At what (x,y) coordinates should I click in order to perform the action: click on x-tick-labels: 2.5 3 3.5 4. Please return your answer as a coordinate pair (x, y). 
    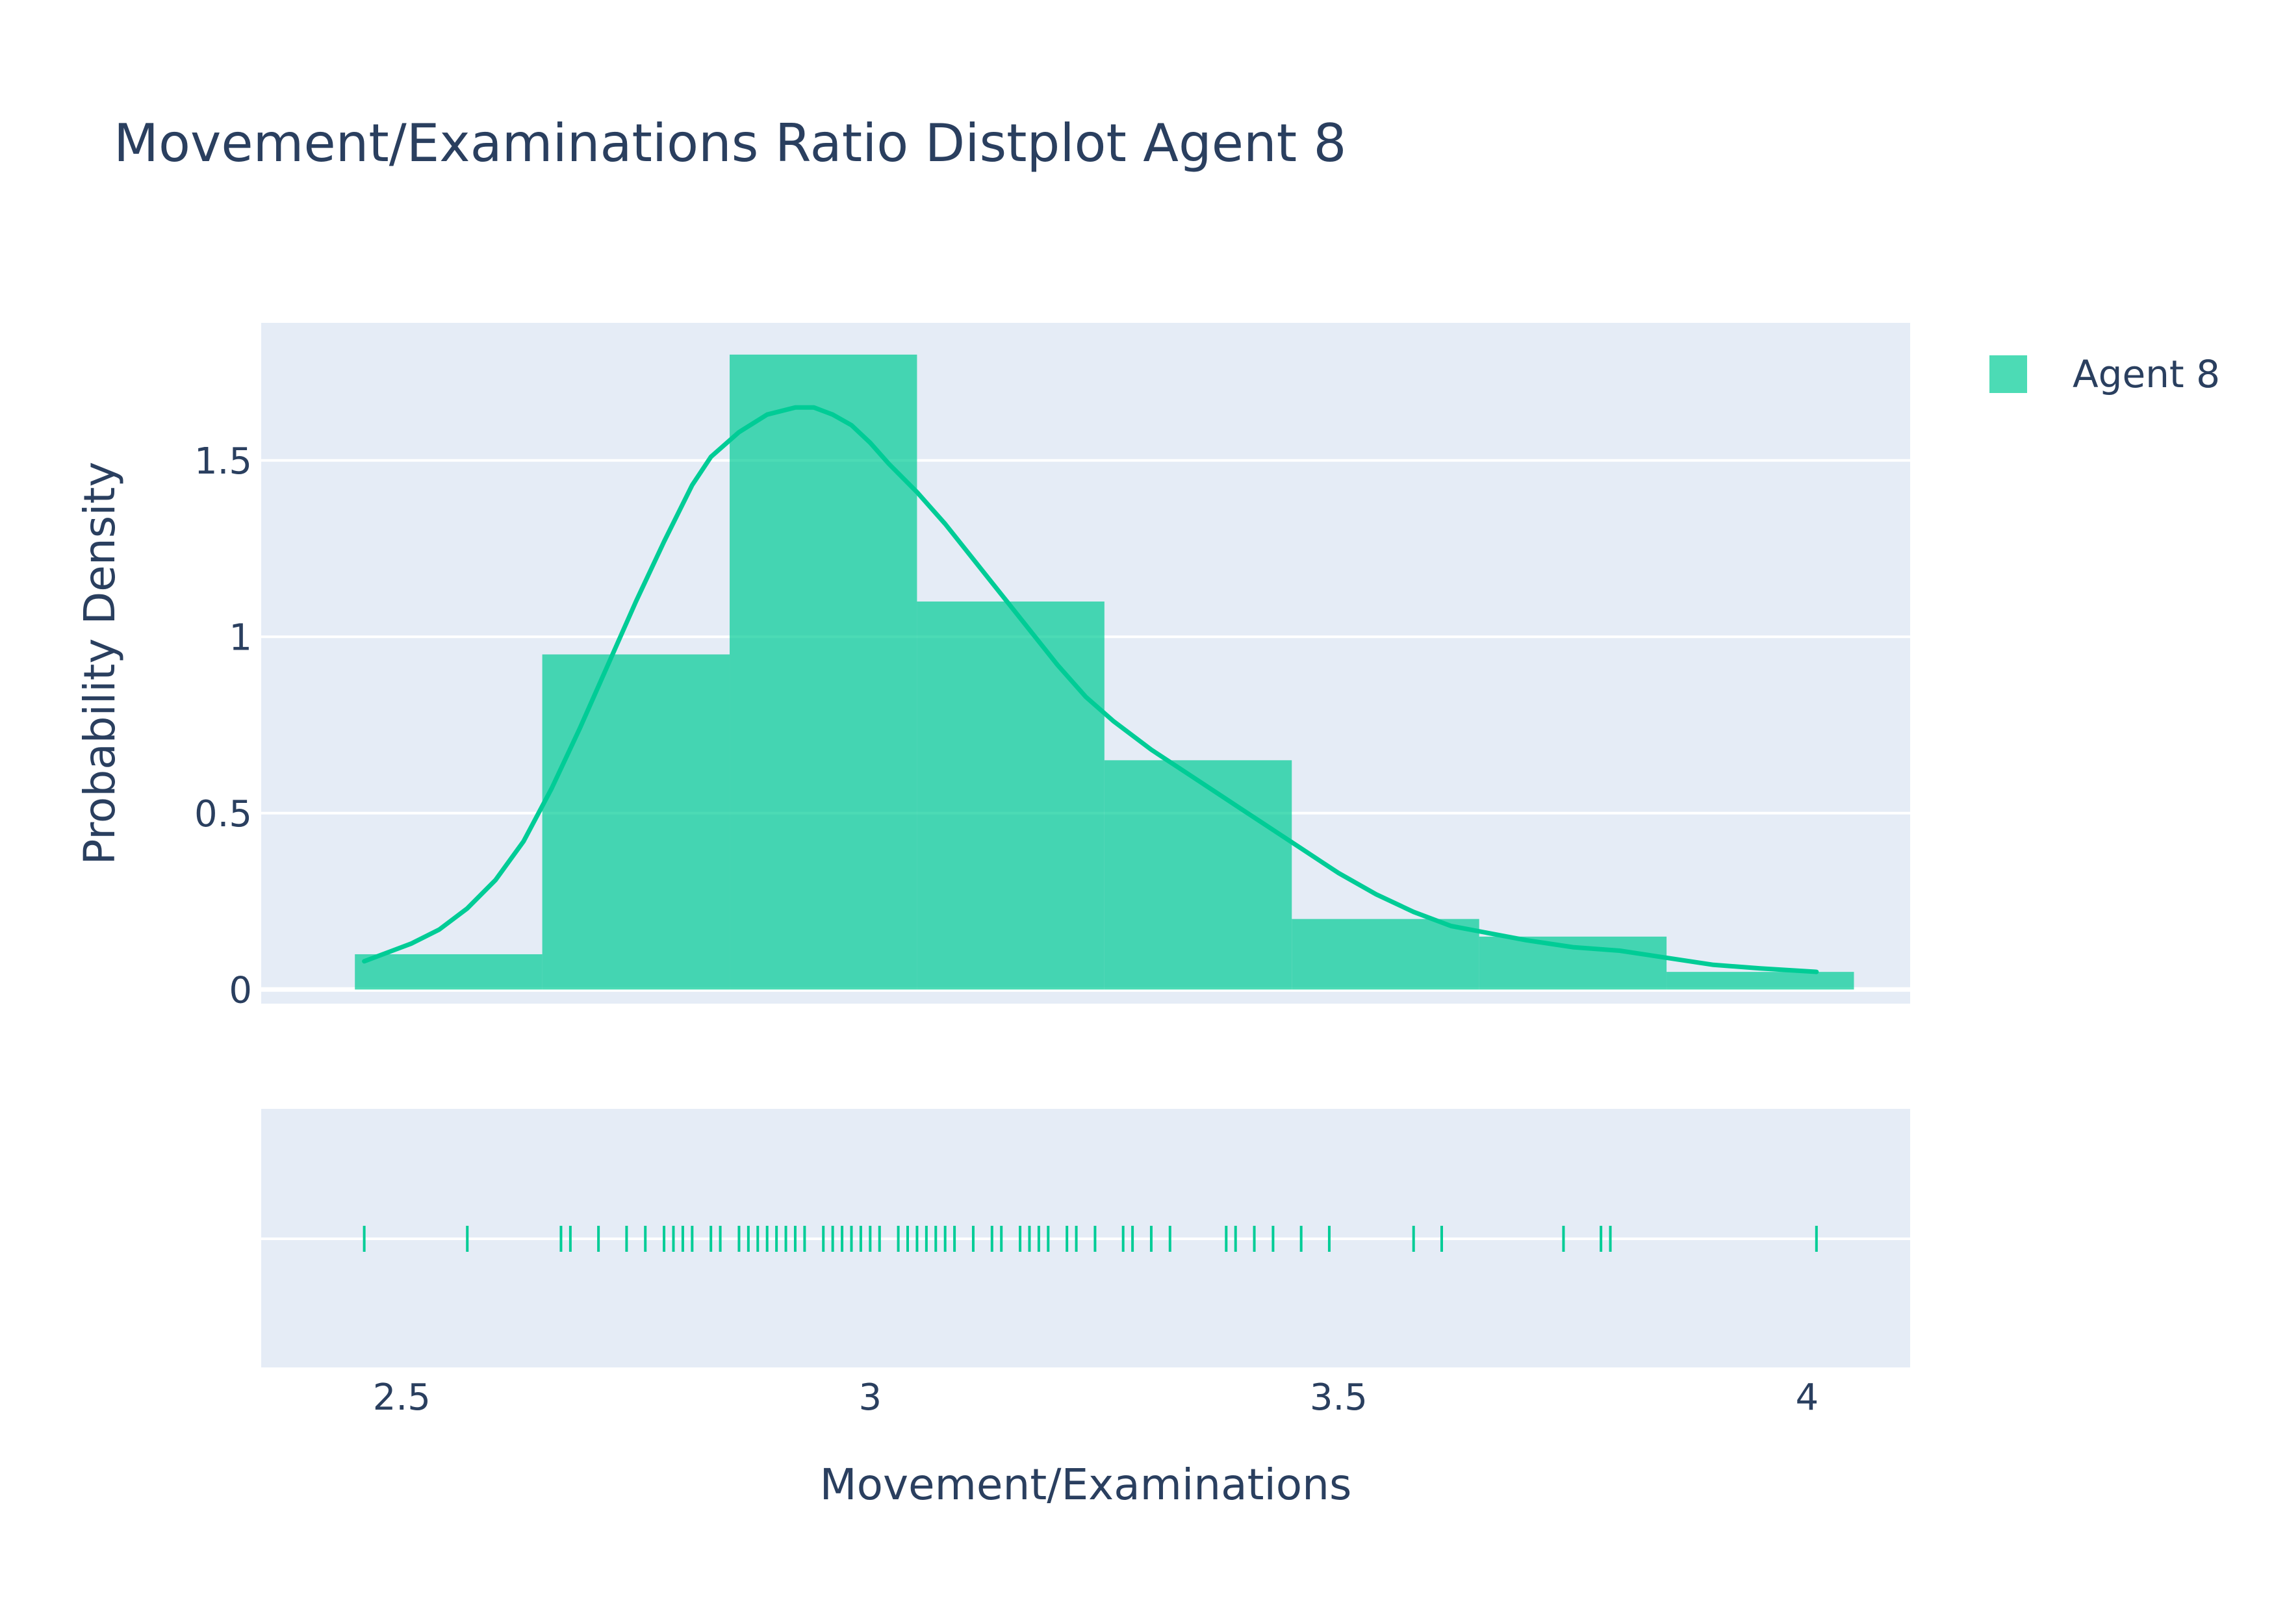
    Looking at the image, I should click on (1096, 1398).